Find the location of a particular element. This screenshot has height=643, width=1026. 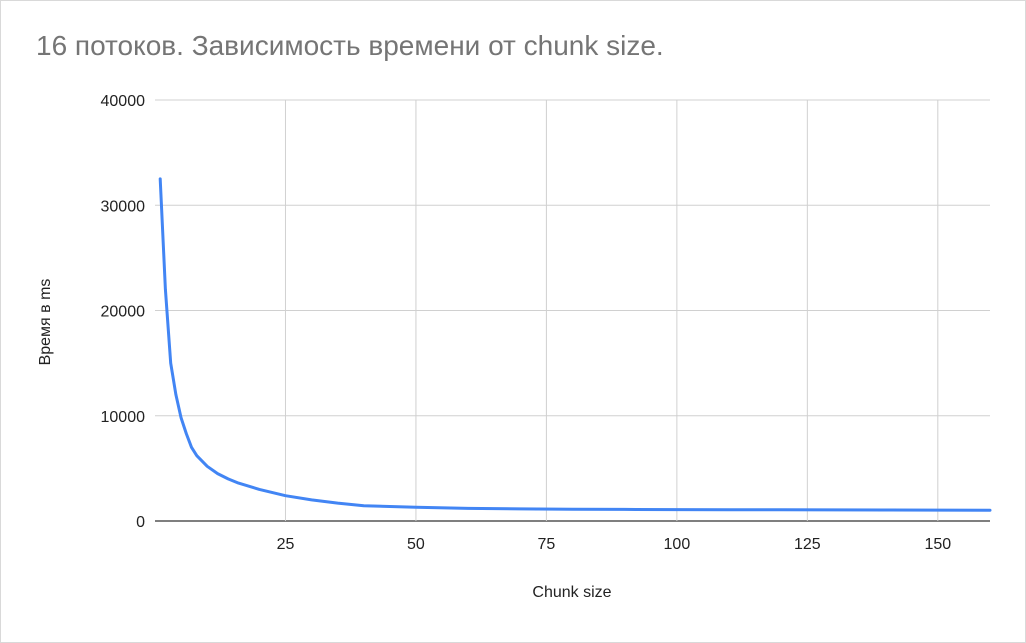

x-tick-label: 50 is located at coordinates (416, 544).